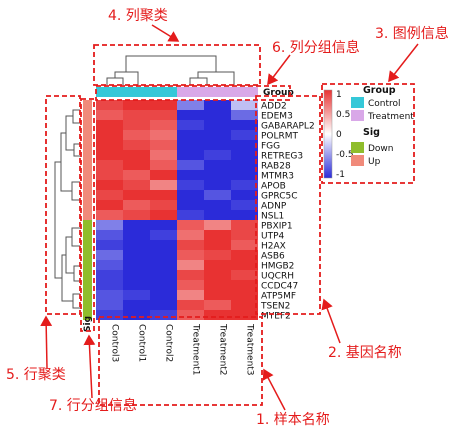  Describe the element at coordinates (357, 160) in the screenshot. I see `legend-swatch-up` at that location.